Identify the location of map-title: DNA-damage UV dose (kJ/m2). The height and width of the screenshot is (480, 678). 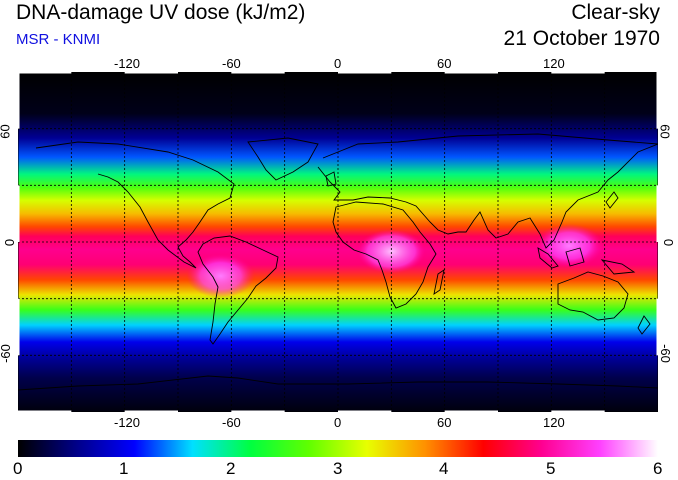
(161, 12).